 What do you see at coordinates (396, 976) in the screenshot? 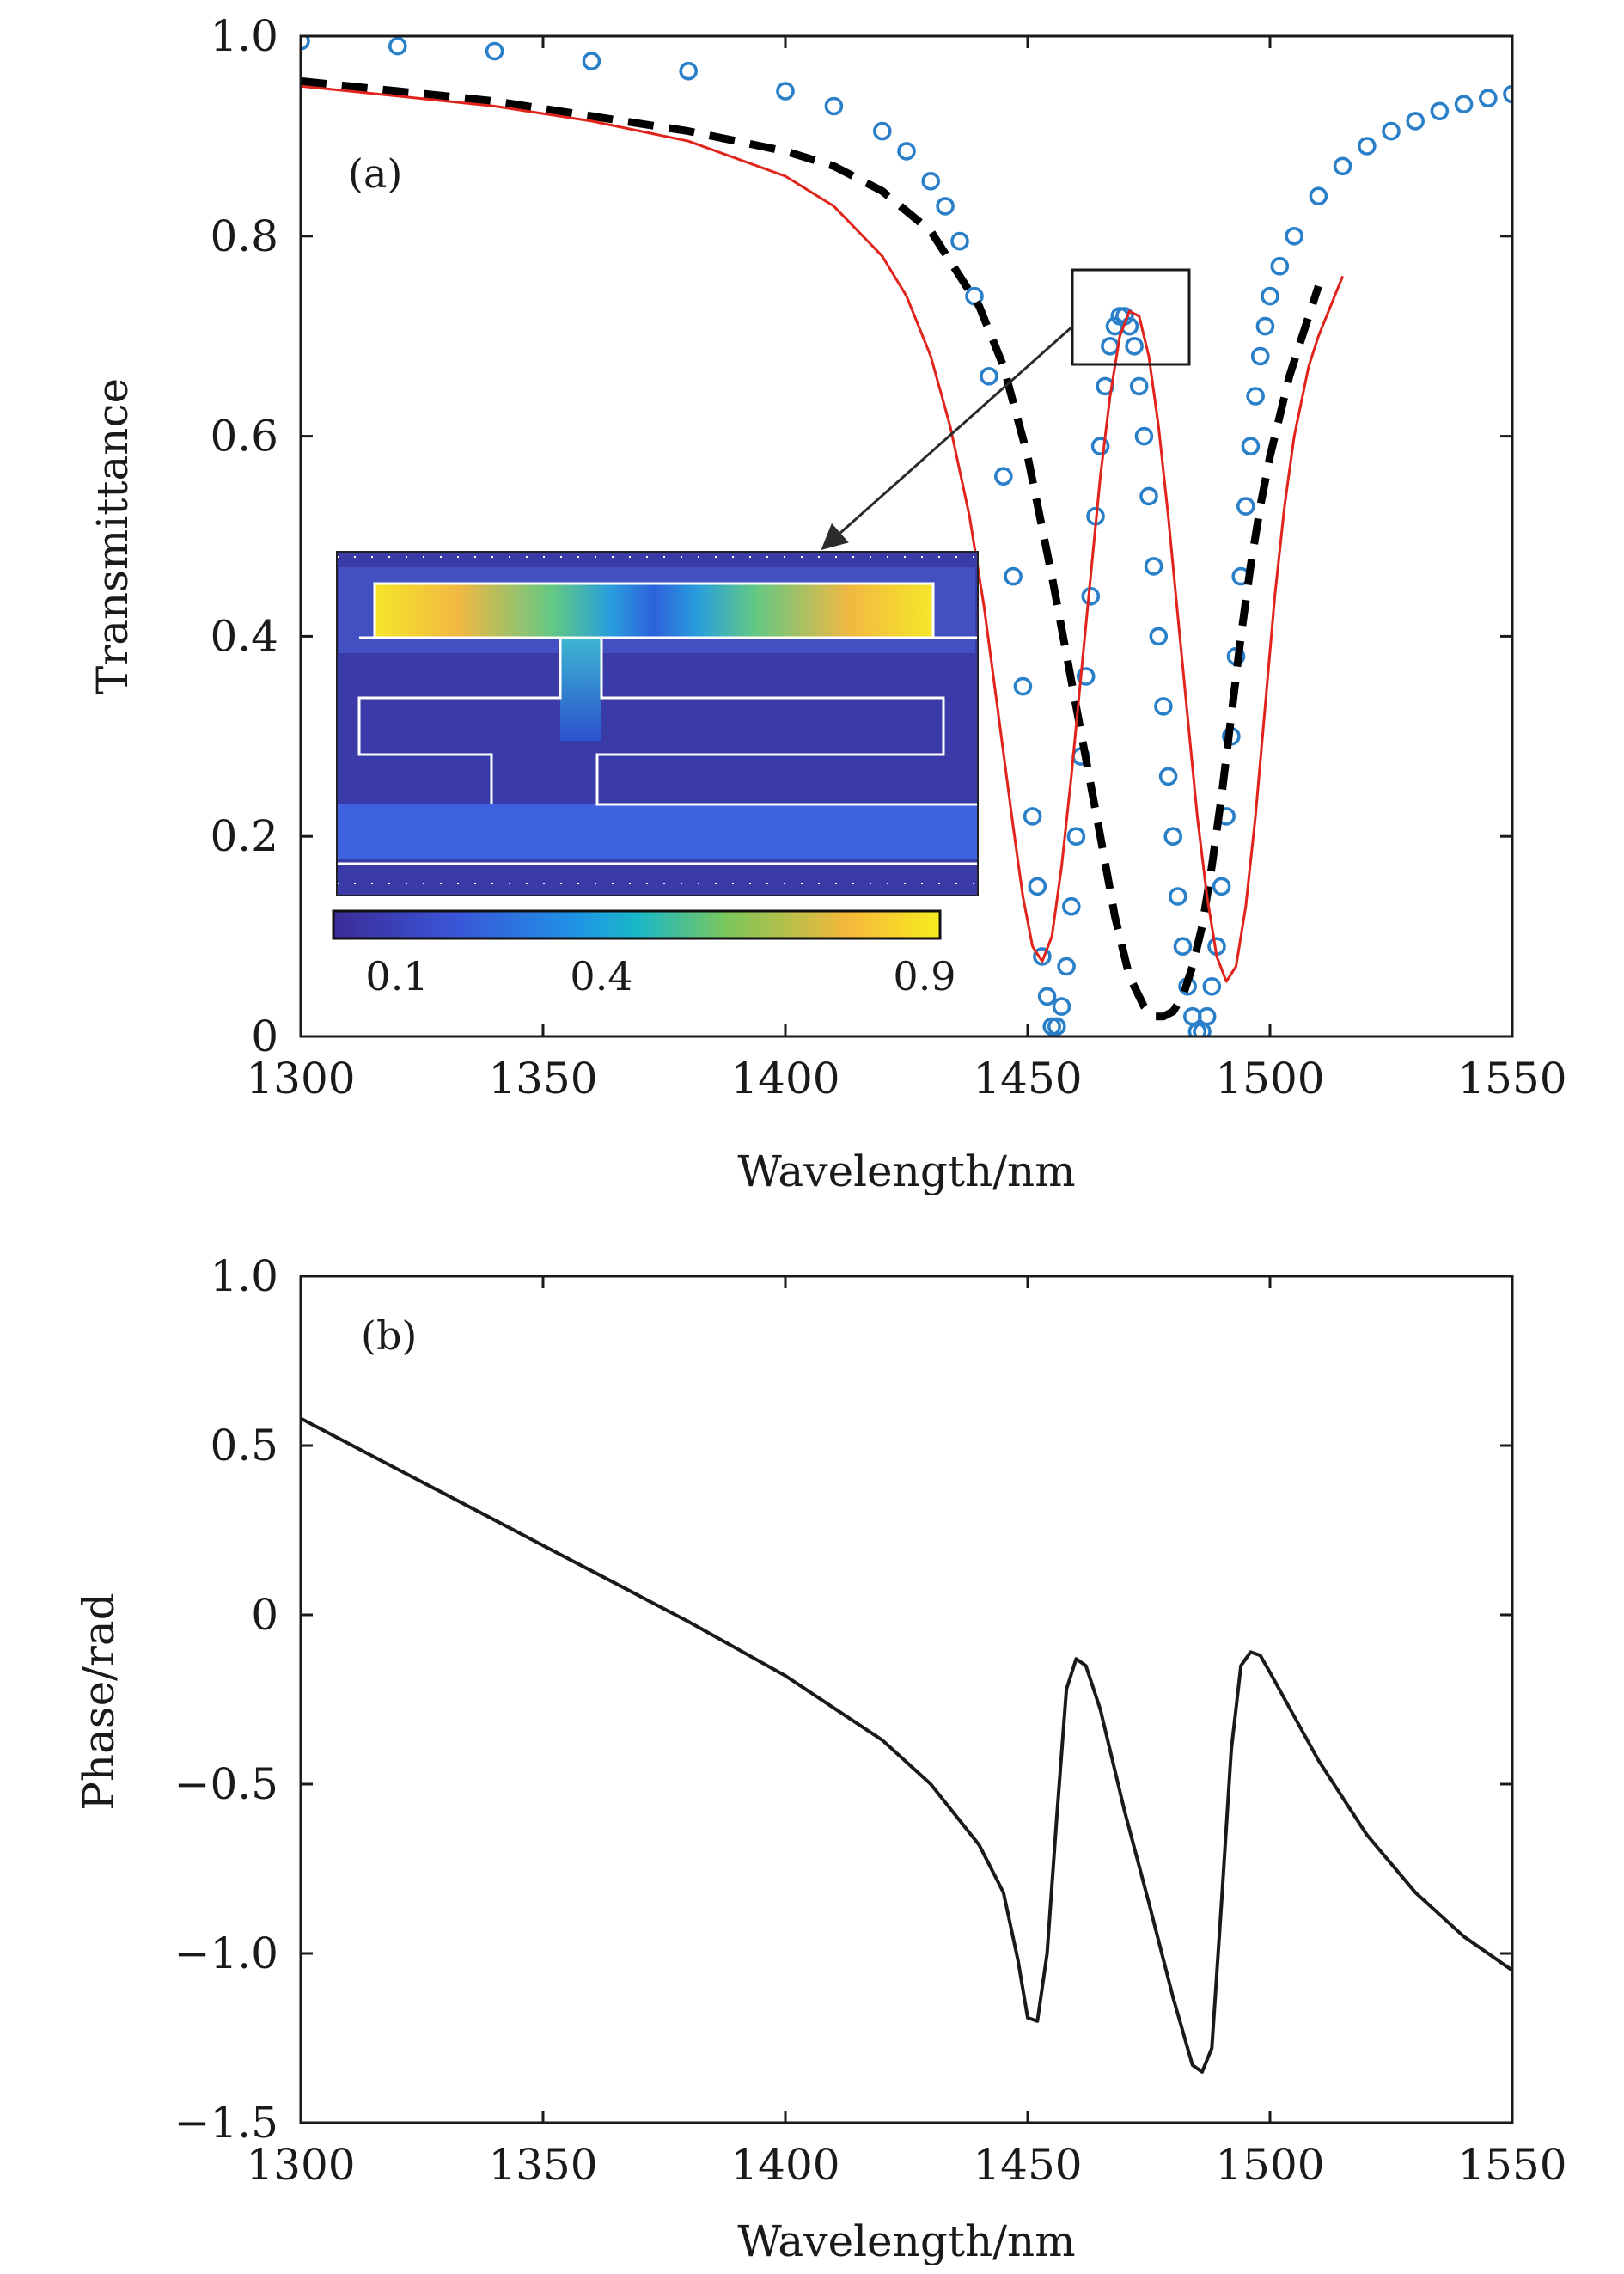
I see `colorbar-tick-0: 0.1` at bounding box center [396, 976].